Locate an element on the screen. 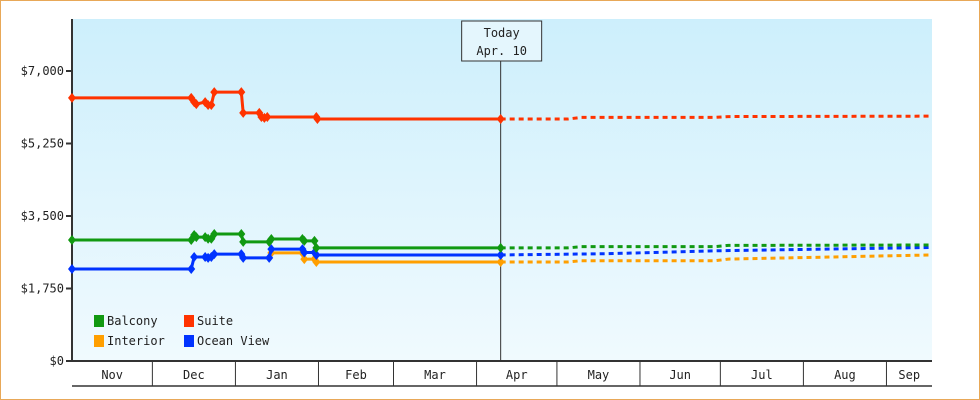  legend-label: Ocean View is located at coordinates (233, 341).